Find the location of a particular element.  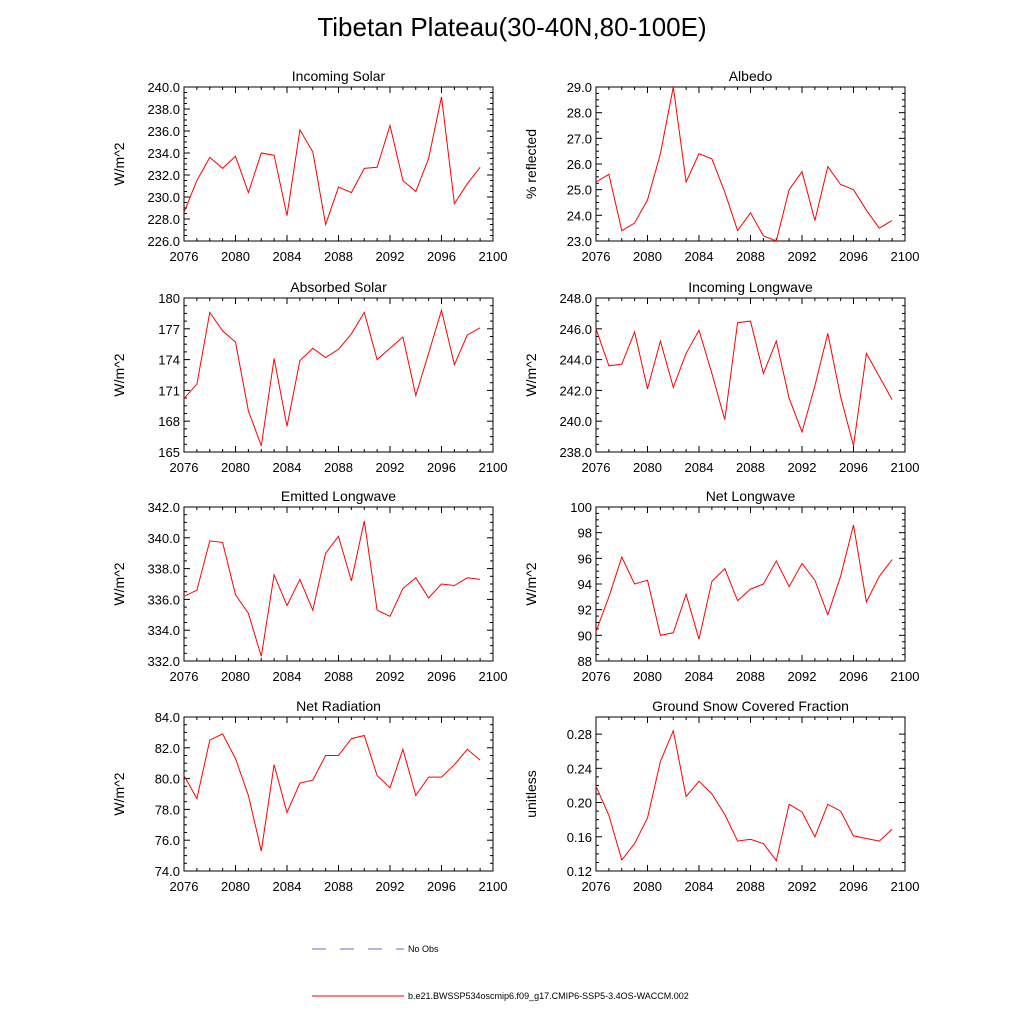

y-tick-label: 171 is located at coordinates (169, 390).